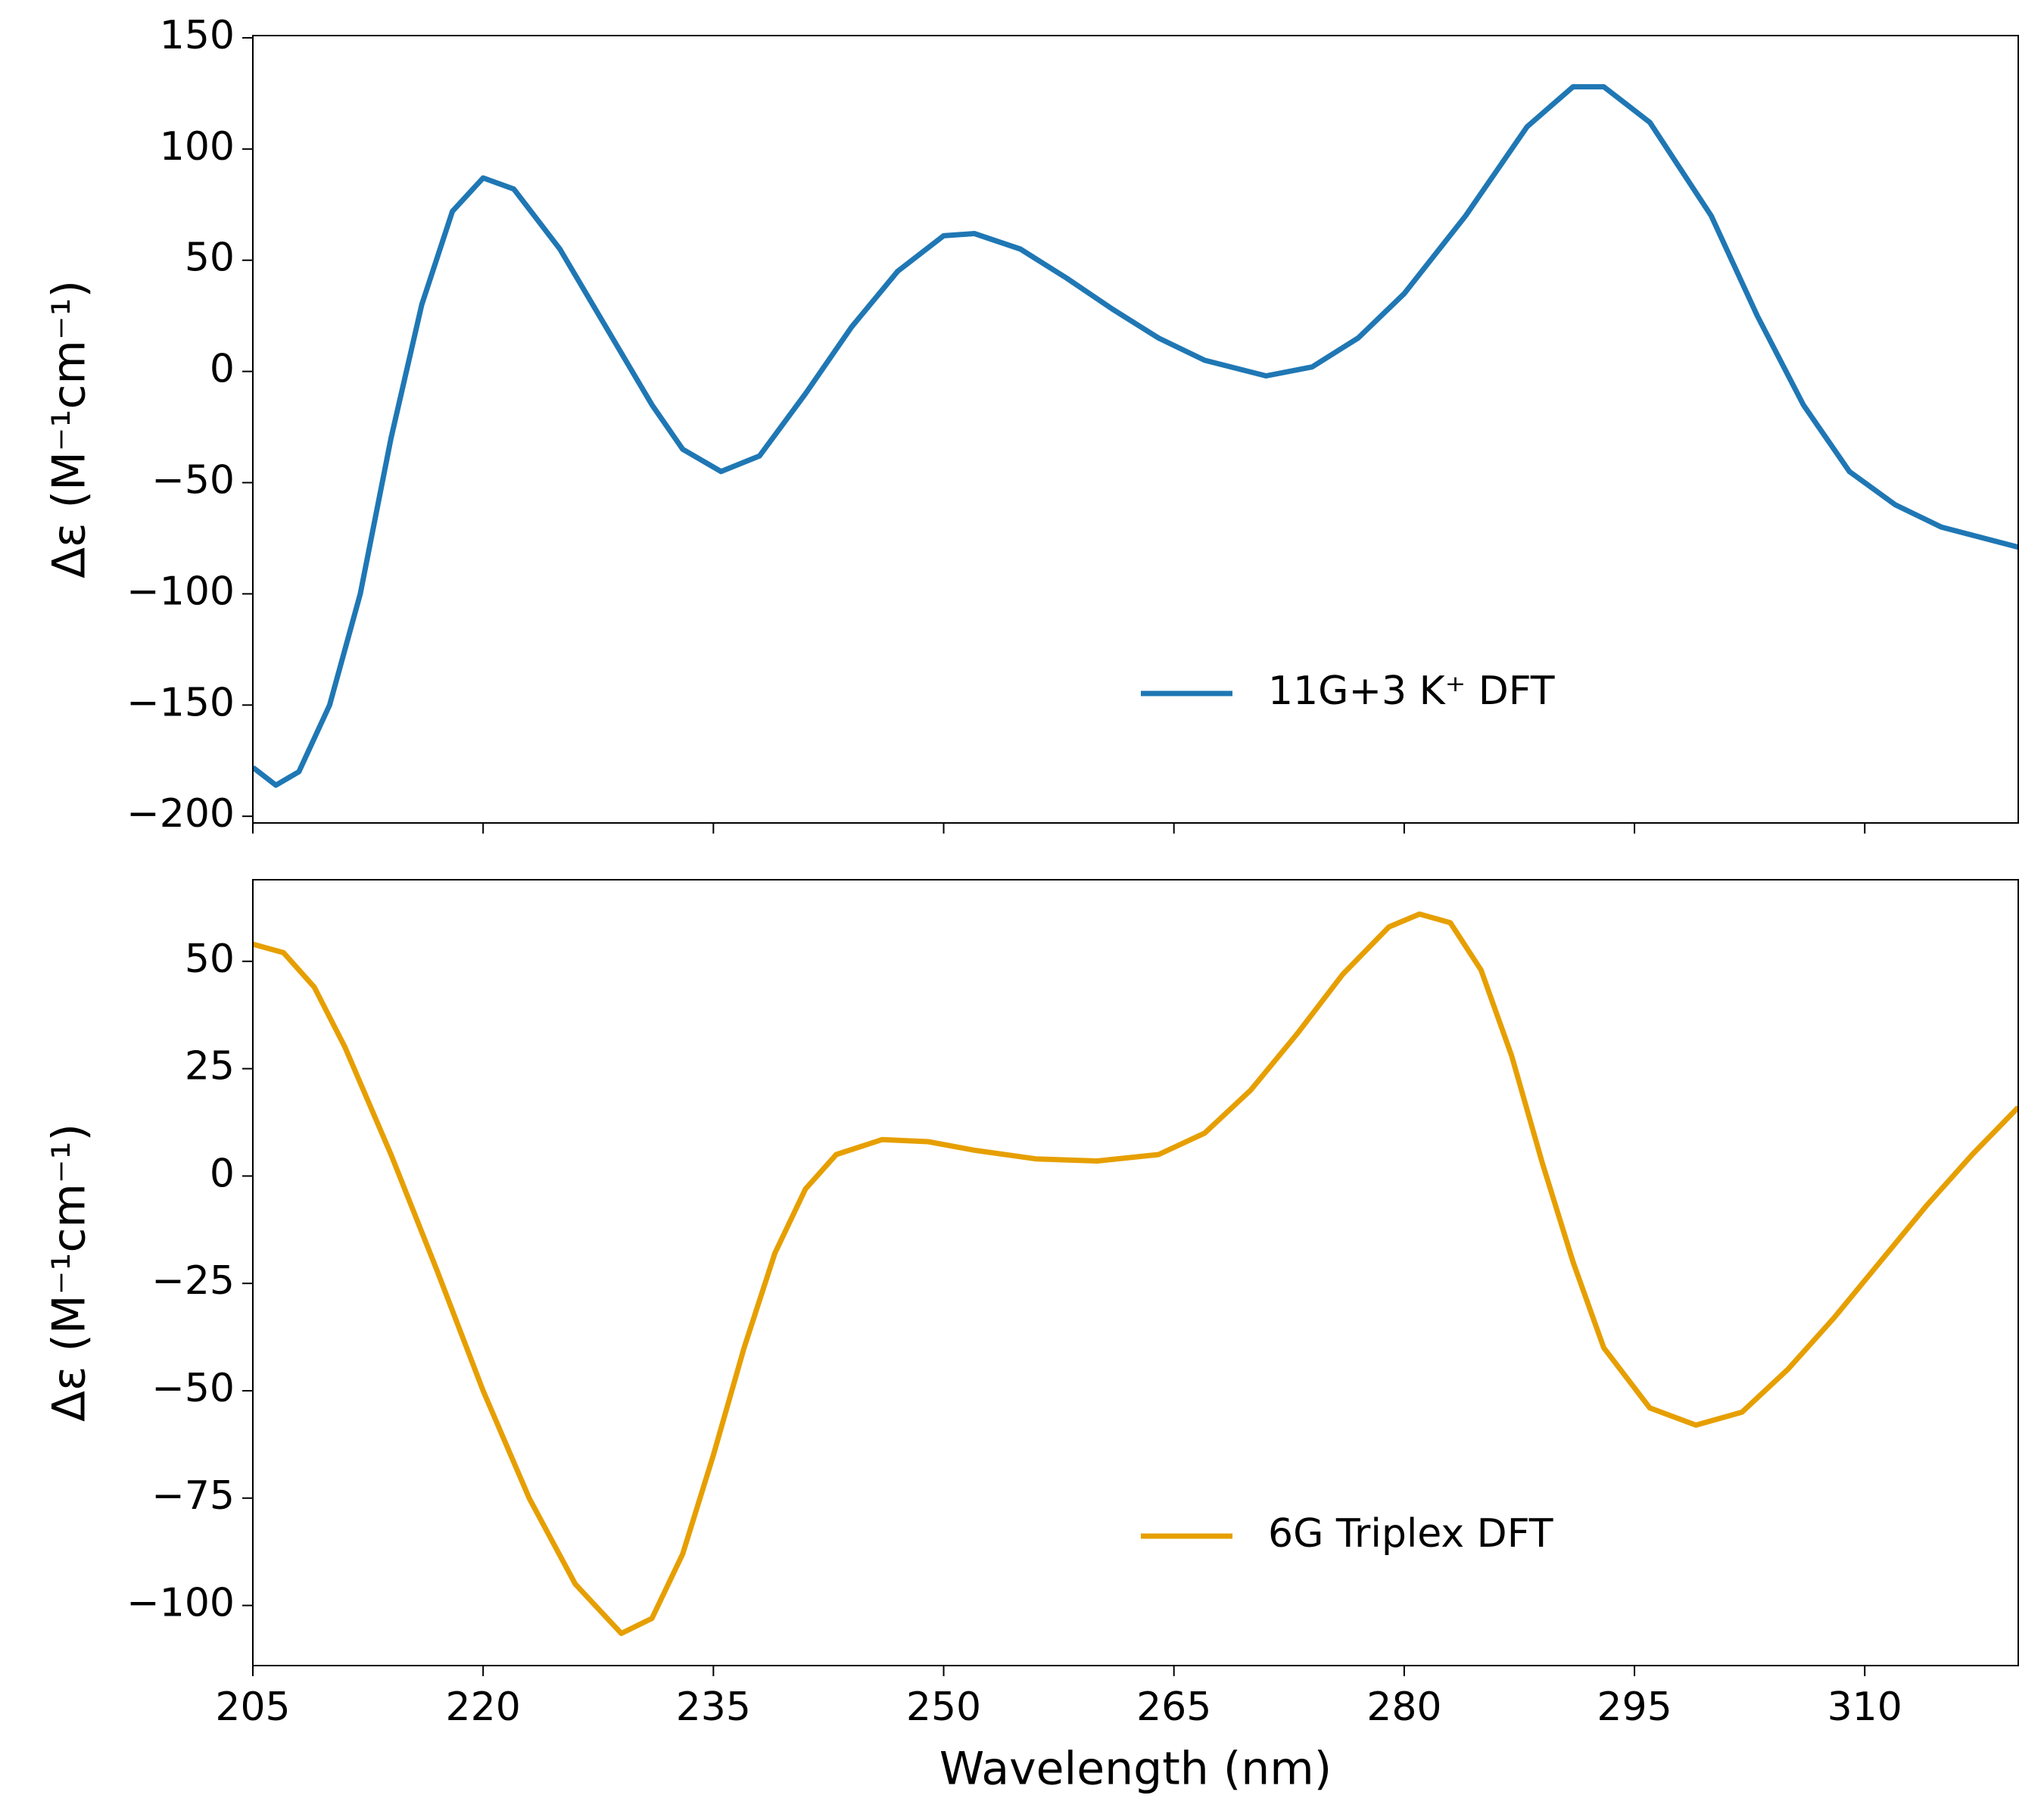  I want to click on legend-label: 11G+3 K⁺ DFT, so click(1411, 691).